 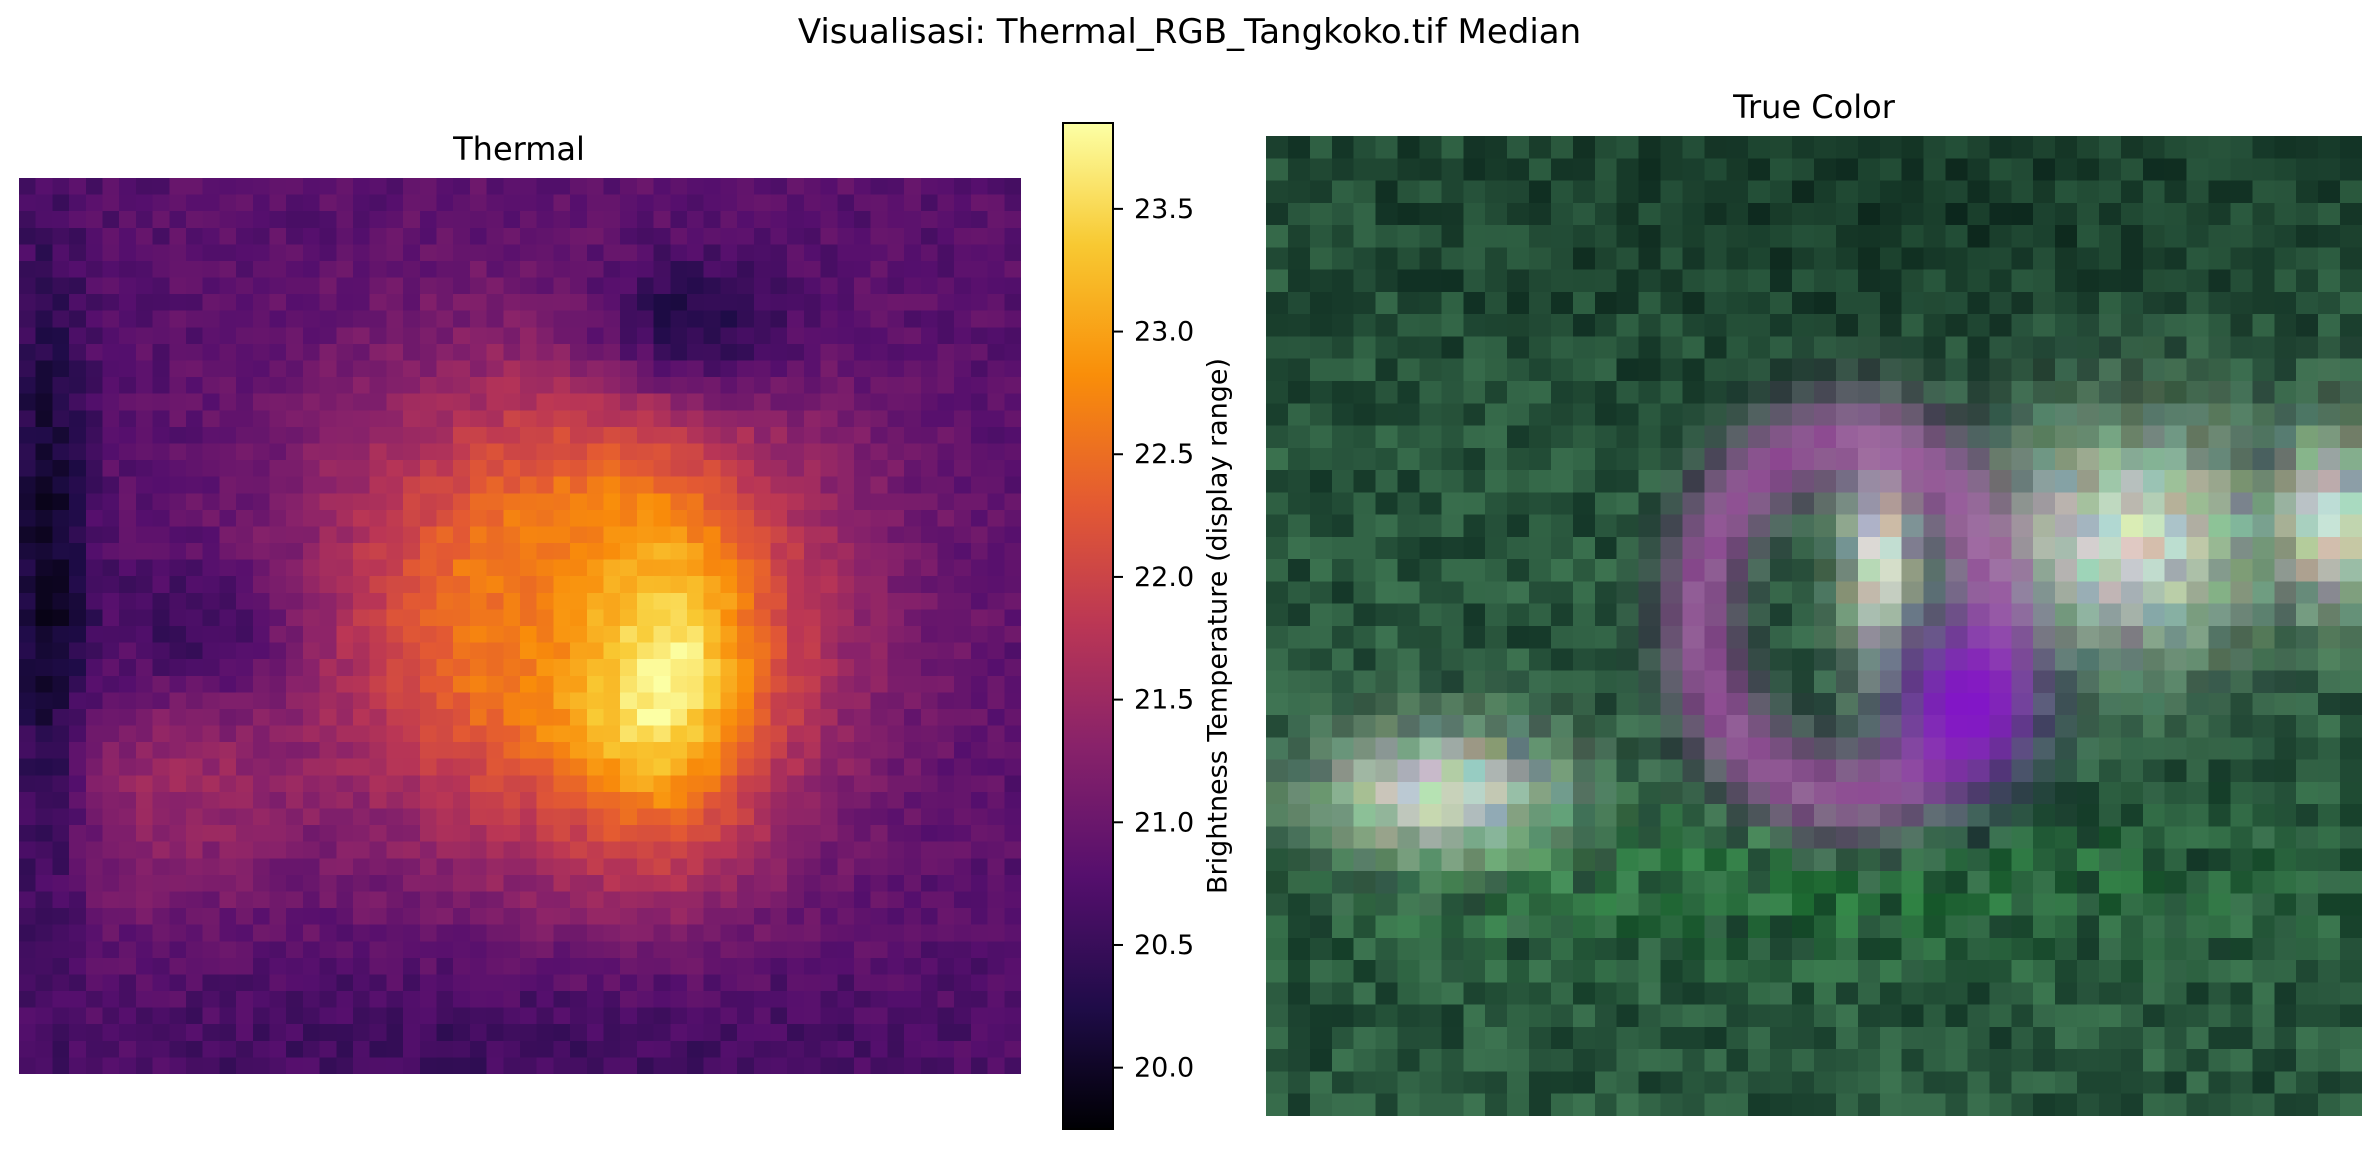 What do you see at coordinates (1164, 822) in the screenshot?
I see `colorbar-tick-label: 21.0` at bounding box center [1164, 822].